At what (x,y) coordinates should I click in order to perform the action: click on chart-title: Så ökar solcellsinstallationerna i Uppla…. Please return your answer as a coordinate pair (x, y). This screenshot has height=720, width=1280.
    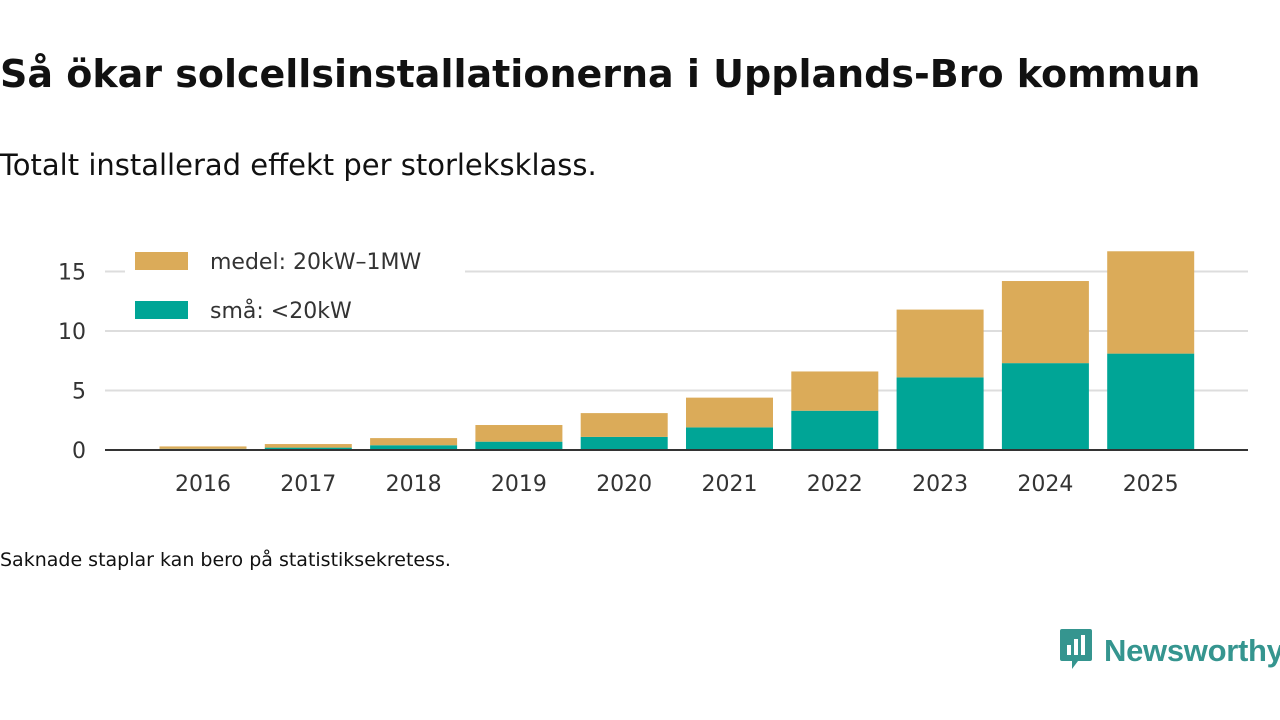
    Looking at the image, I should click on (600, 74).